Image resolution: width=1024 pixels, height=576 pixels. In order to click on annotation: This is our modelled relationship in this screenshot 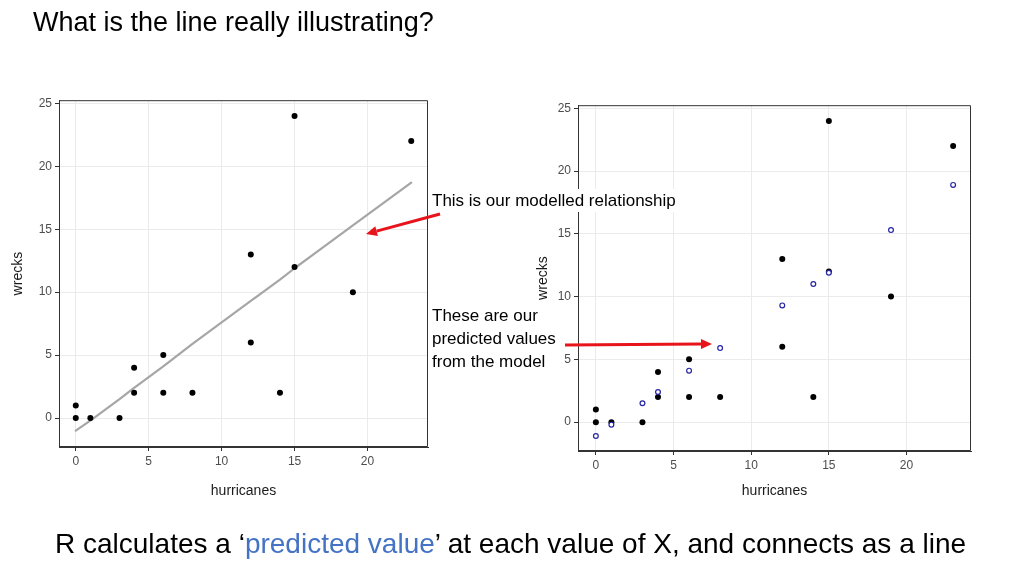, I will do `click(560, 200)`.